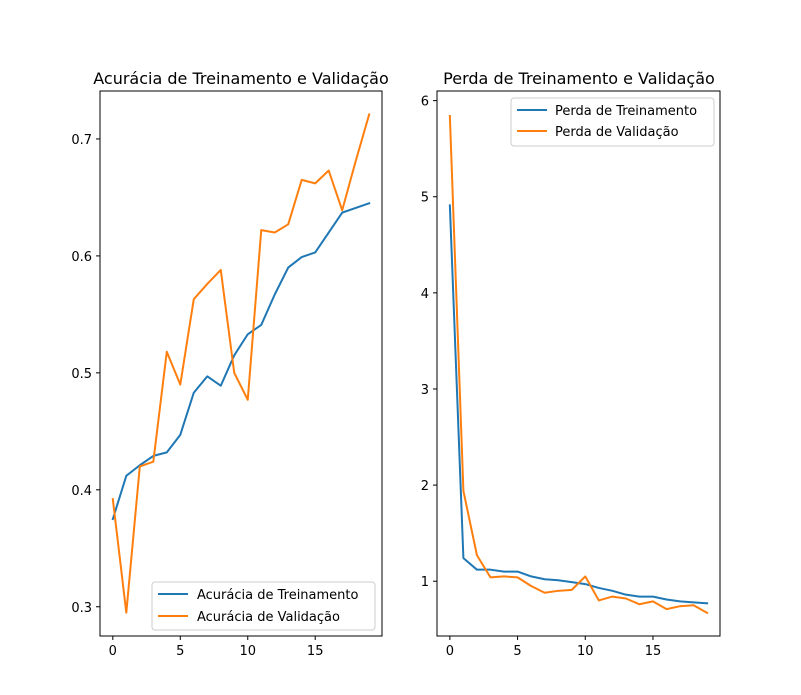  What do you see at coordinates (240, 78) in the screenshot?
I see `chart-title: Acurácia de Treinamento e Validação` at bounding box center [240, 78].